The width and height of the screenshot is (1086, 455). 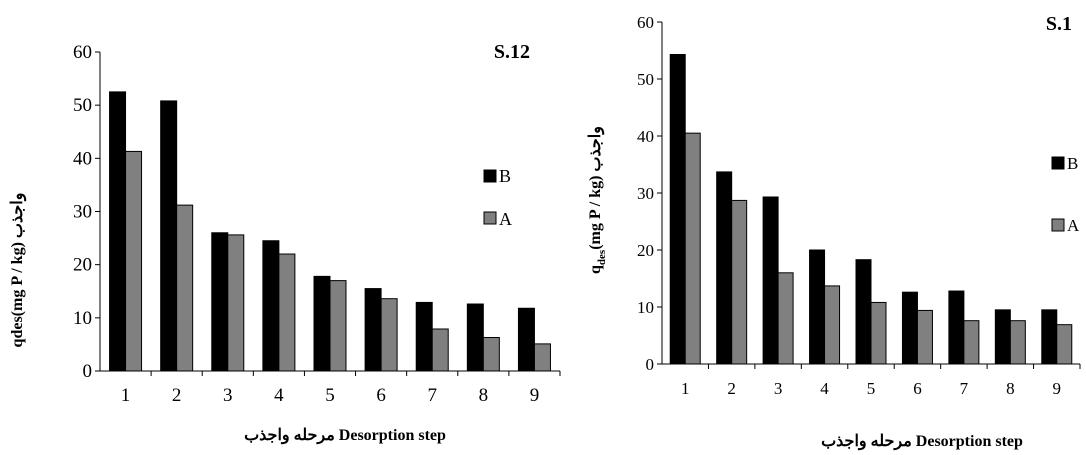 What do you see at coordinates (1059, 24) in the screenshot?
I see `panel-label: S.1` at bounding box center [1059, 24].